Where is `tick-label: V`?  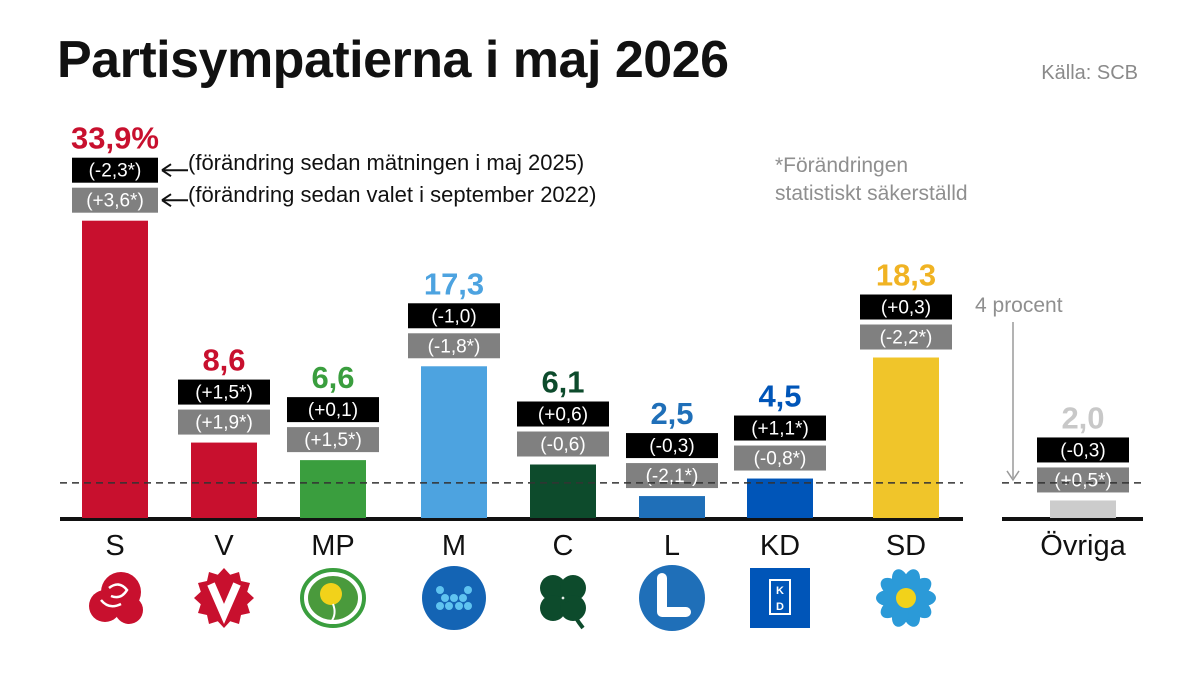 tick-label: V is located at coordinates (224, 546).